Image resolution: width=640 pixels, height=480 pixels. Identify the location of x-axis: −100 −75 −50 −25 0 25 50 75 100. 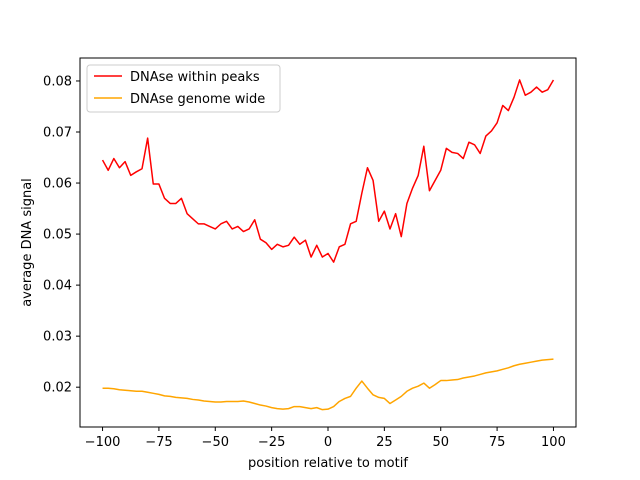
(325, 438).